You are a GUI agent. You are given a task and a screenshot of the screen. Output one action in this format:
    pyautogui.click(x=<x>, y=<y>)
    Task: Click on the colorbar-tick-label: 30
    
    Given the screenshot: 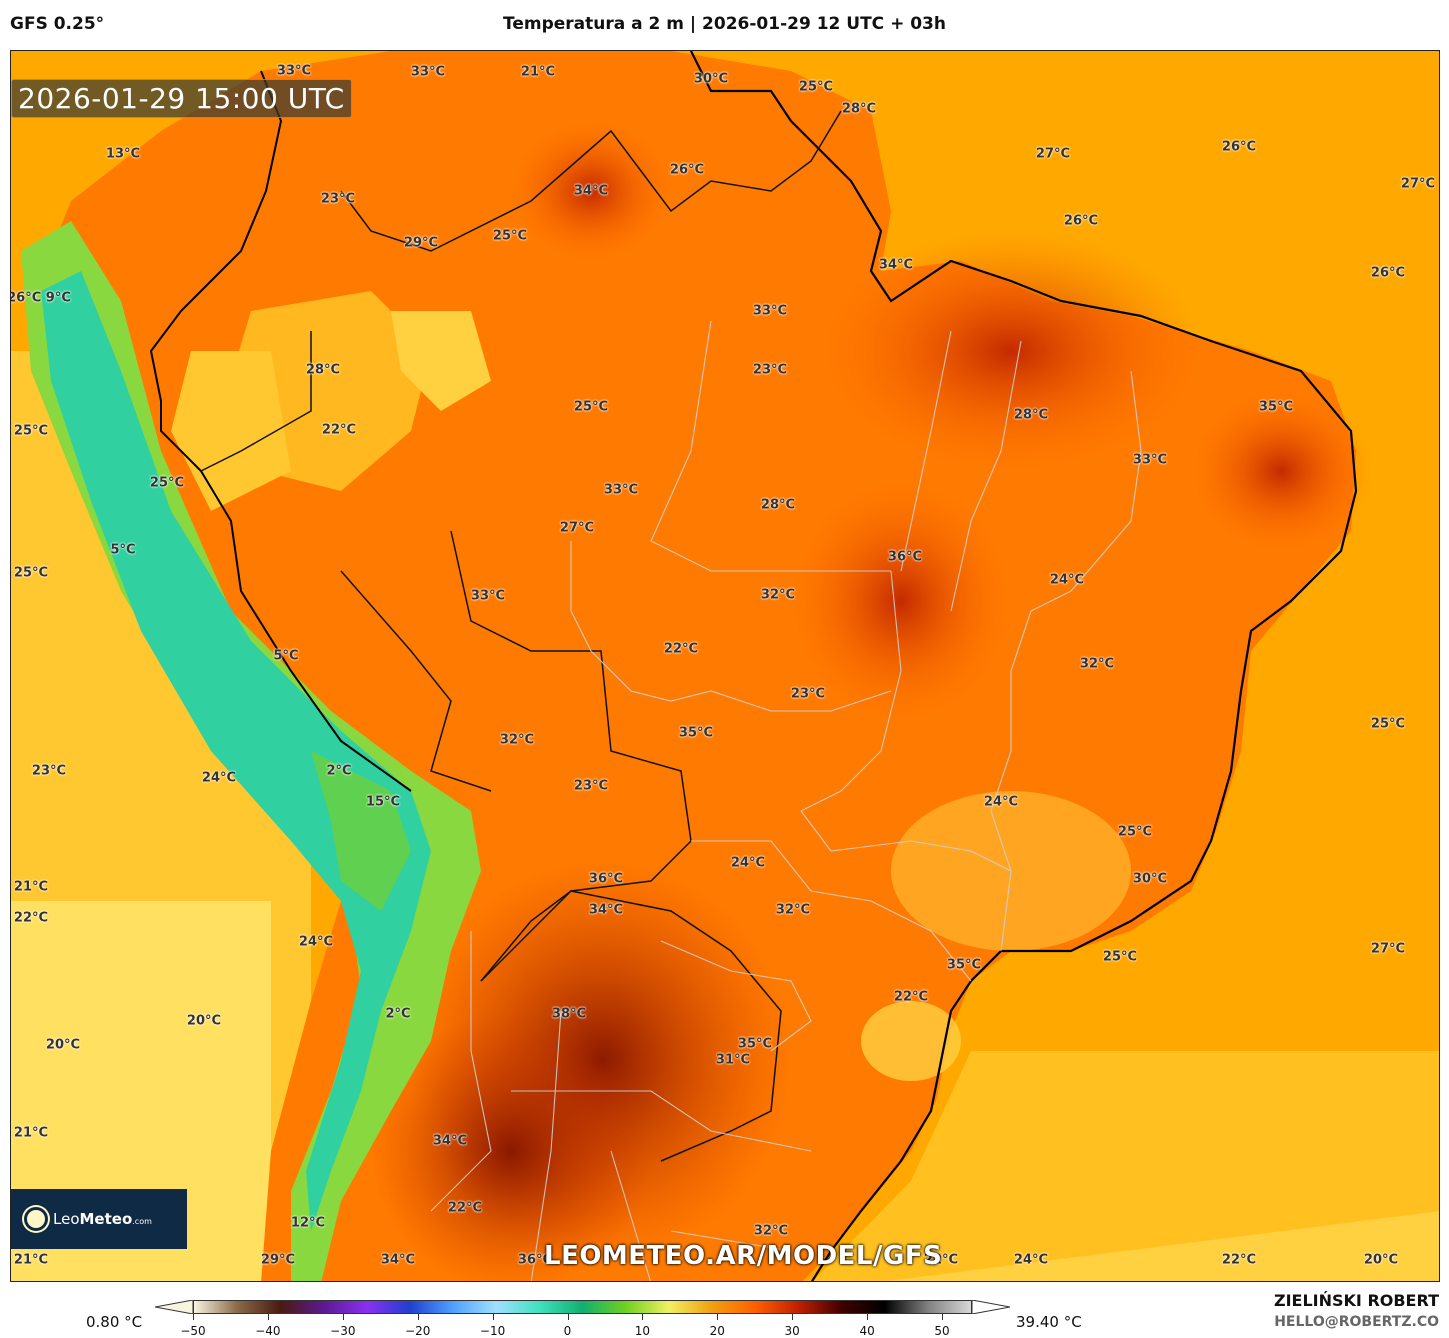 What is the action you would take?
    pyautogui.click(x=792, y=1331)
    